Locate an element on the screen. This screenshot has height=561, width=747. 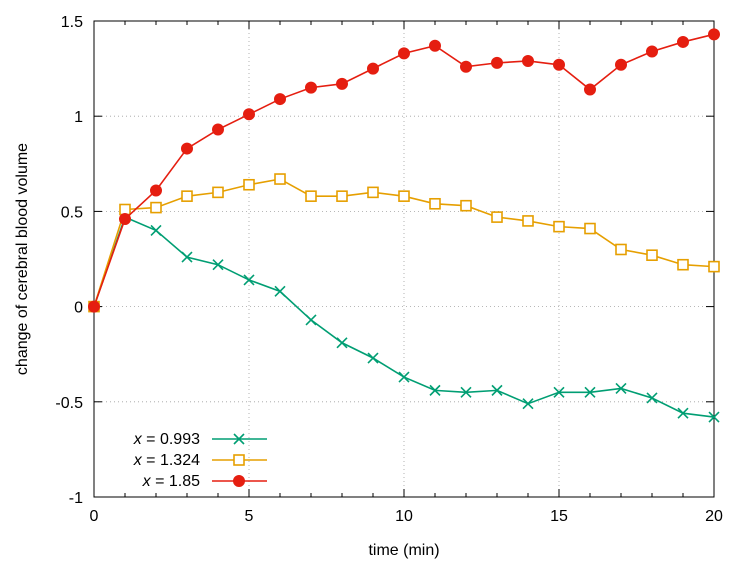
y-tick-label: 1 is located at coordinates (78, 117).